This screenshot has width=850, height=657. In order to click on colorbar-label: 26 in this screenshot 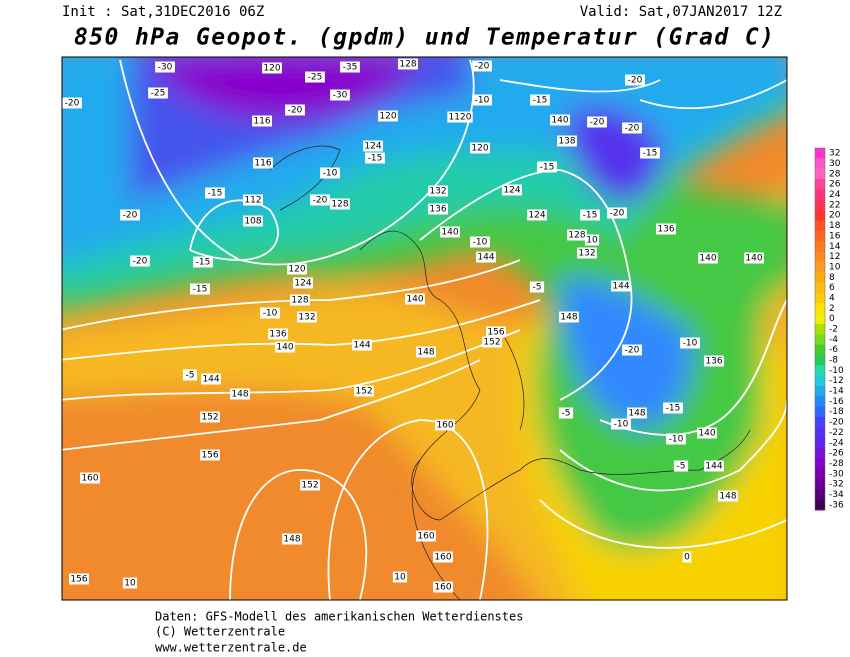, I will do `click(835, 185)`.